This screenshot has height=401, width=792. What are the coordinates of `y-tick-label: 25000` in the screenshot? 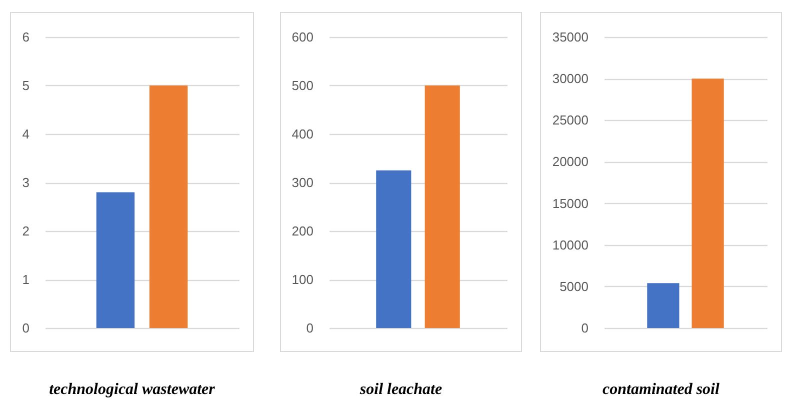 It's located at (570, 120).